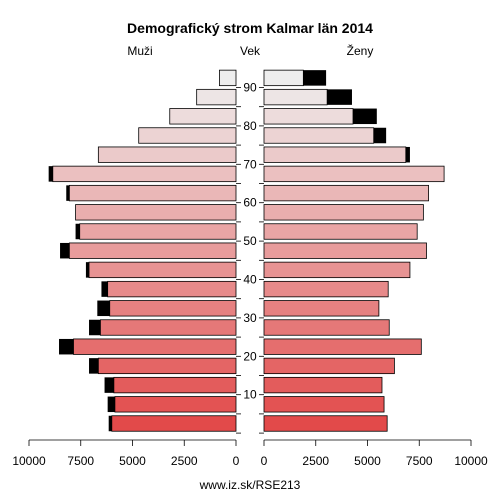  What do you see at coordinates (360, 50) in the screenshot?
I see `right-label: Ženy` at bounding box center [360, 50].